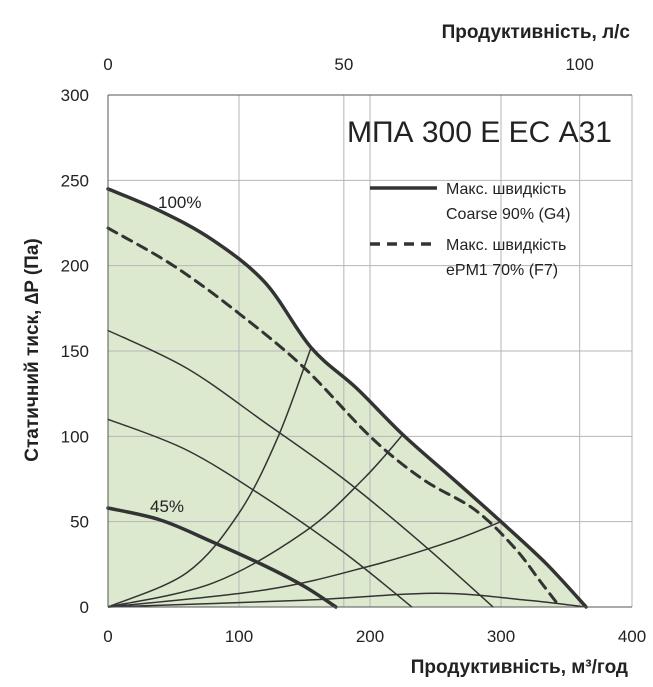 This screenshot has height=687, width=653. Describe the element at coordinates (75, 351) in the screenshot. I see `y-tick-label: 150` at that location.